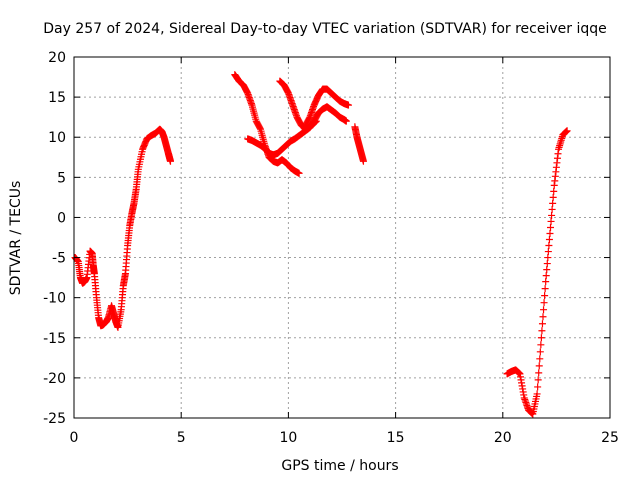 Image resolution: width=640 pixels, height=480 pixels. What do you see at coordinates (54, 379) in the screenshot?
I see `y-tick-label: -20` at bounding box center [54, 379].